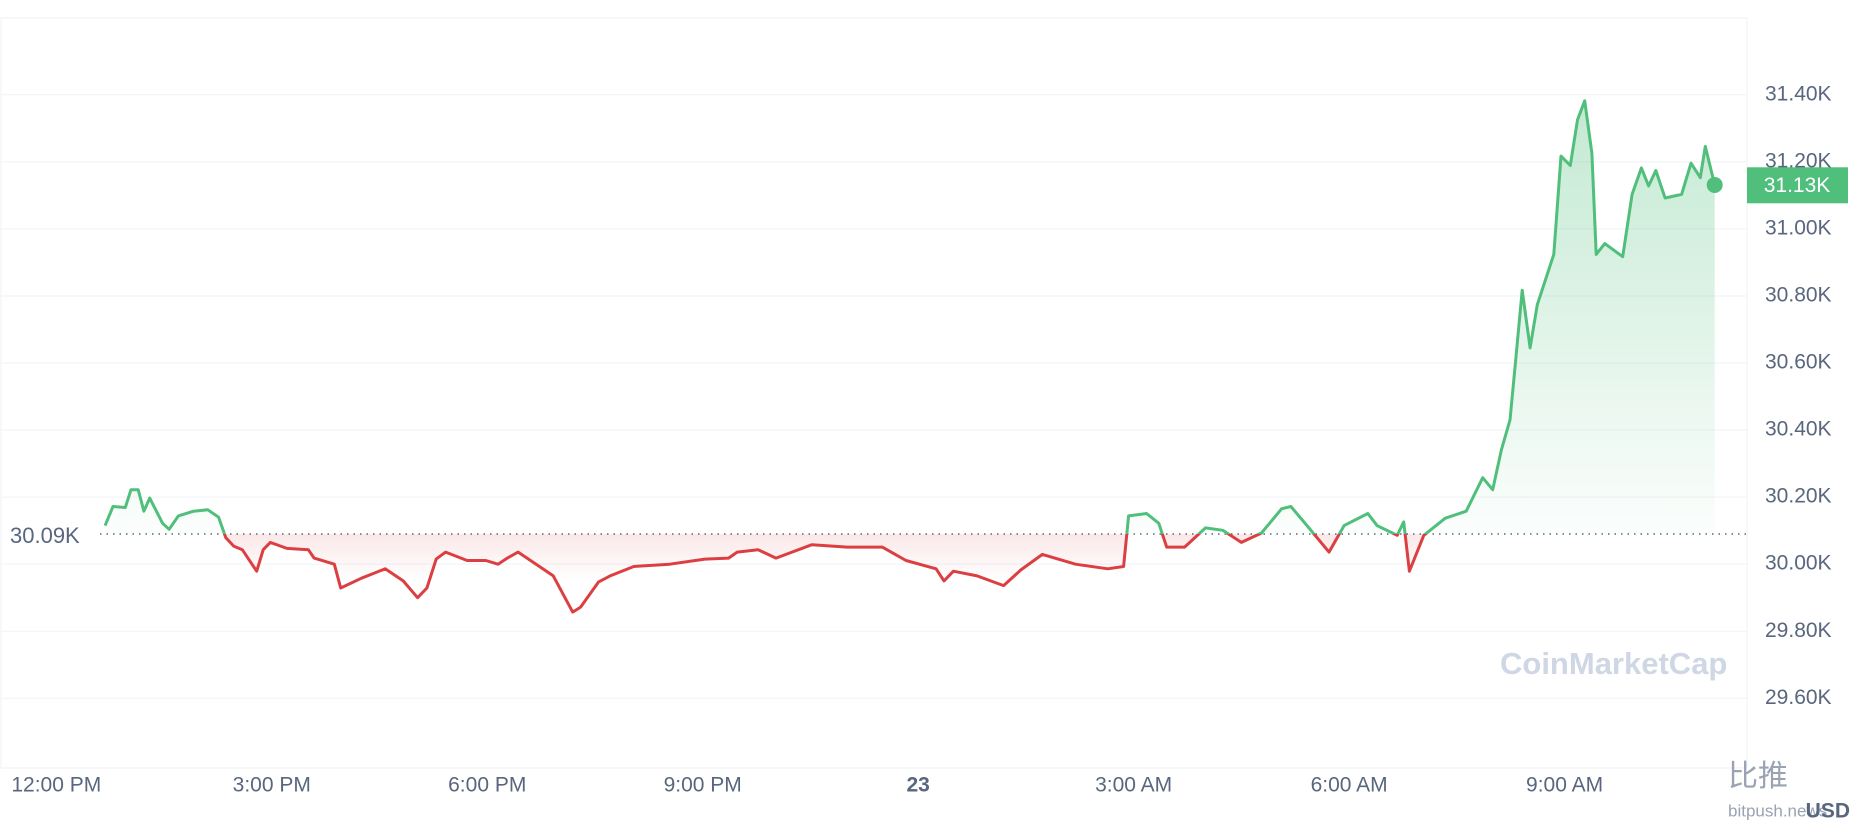 This screenshot has height=828, width=1856. Describe the element at coordinates (1798, 294) in the screenshot. I see `y-tick-label: 30.80K` at that location.